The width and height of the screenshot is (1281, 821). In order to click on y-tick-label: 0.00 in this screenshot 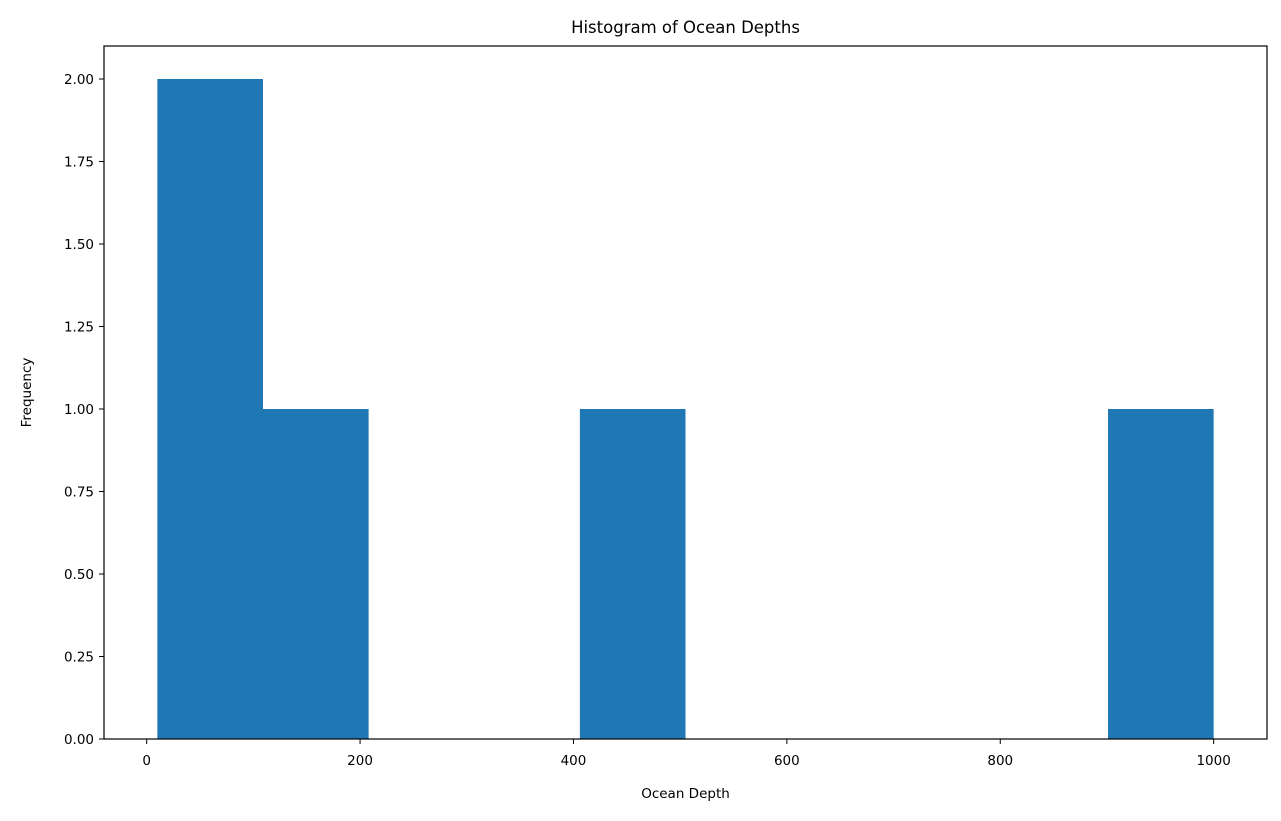, I will do `click(79, 740)`.